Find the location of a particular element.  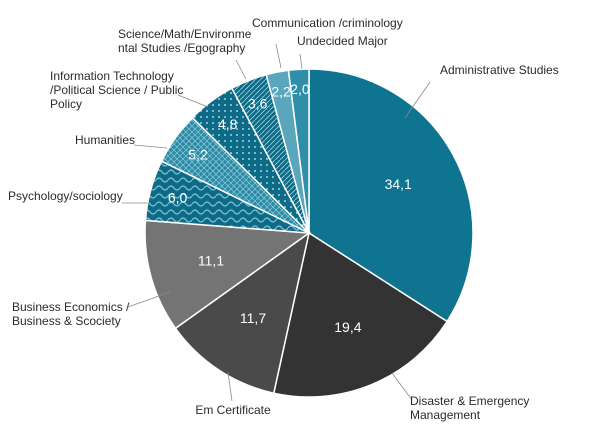

slice-value-label-6: 5,2 is located at coordinates (198, 154).